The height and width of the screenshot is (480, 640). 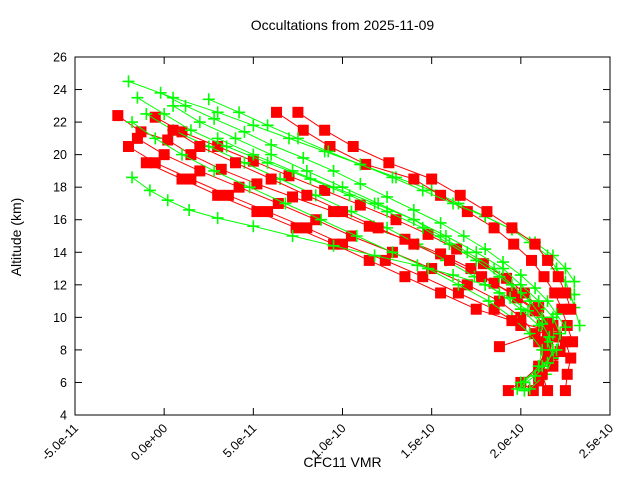 I want to click on y-tick-label: 26, so click(x=60, y=58).